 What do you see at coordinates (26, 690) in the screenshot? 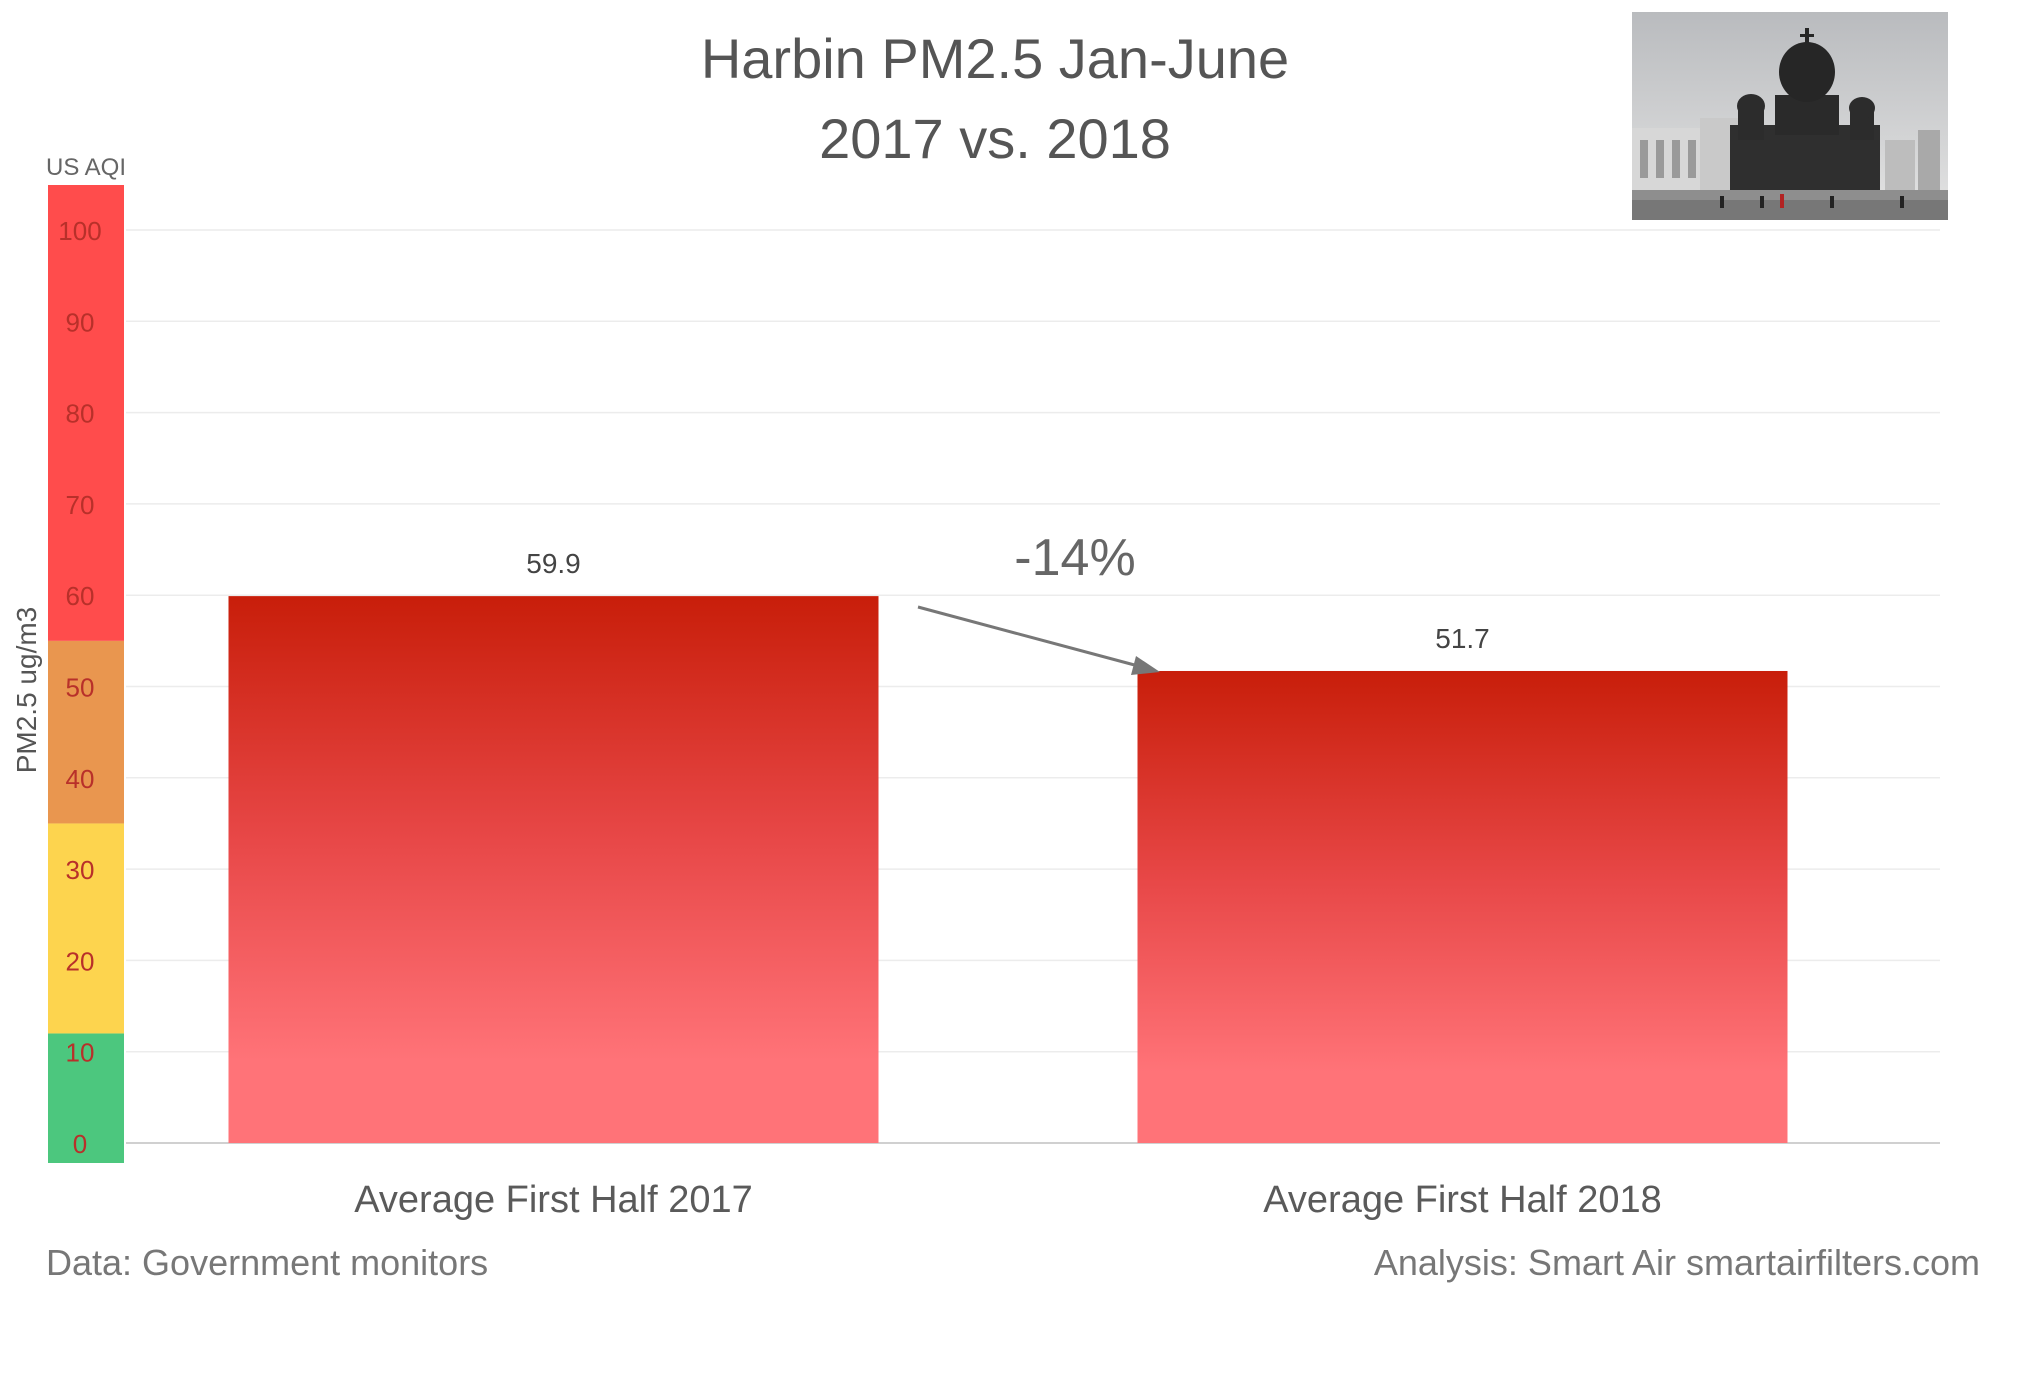
I see `y-axis-label: PM2.5 ug/m3` at bounding box center [26, 690].